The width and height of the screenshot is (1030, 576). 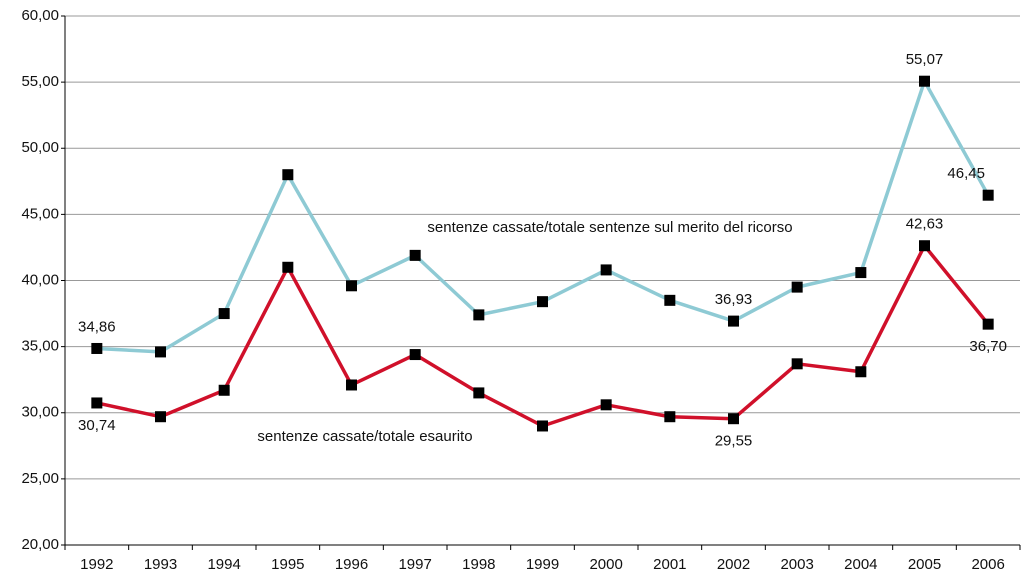 I want to click on data-label: 34,86, so click(x=97, y=326).